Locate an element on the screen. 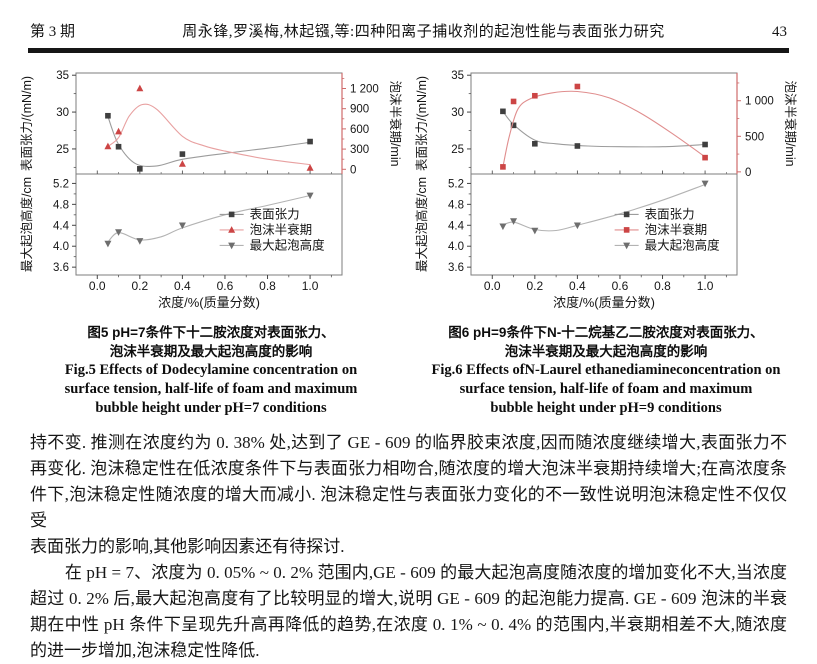 This screenshot has width=817, height=664. page-number: 43 is located at coordinates (779, 32).